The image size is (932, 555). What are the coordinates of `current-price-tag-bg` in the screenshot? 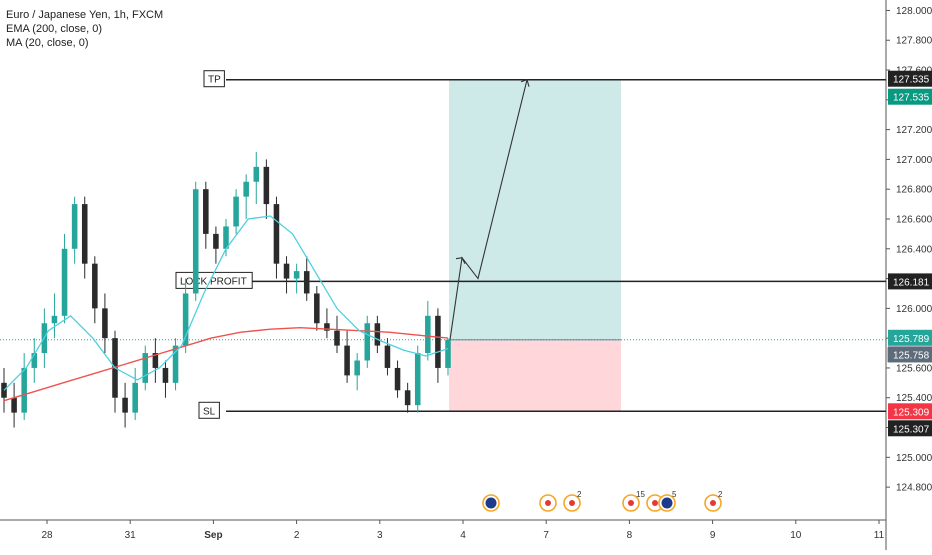 It's located at (910, 337).